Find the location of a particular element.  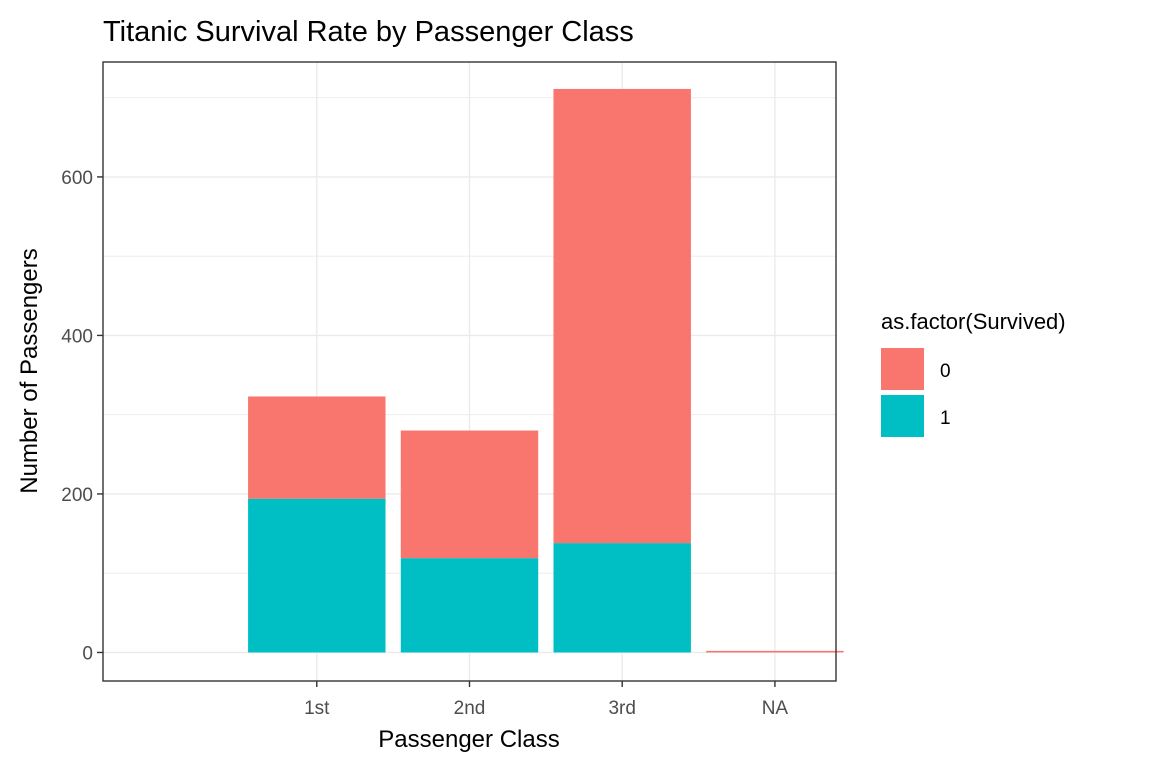

legend-items: 01 is located at coordinates (916, 392).